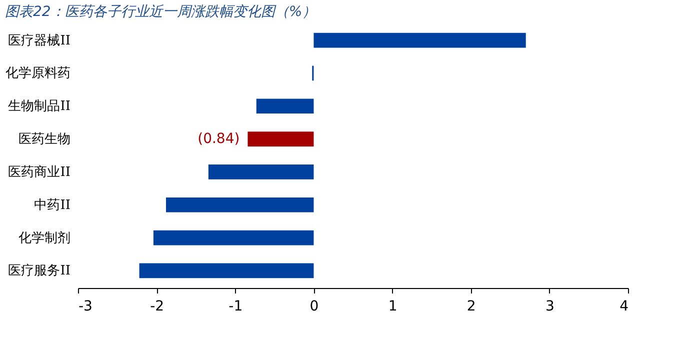 The width and height of the screenshot is (700, 349). Describe the element at coordinates (624, 306) in the screenshot. I see `x-tick-label: 4` at that location.